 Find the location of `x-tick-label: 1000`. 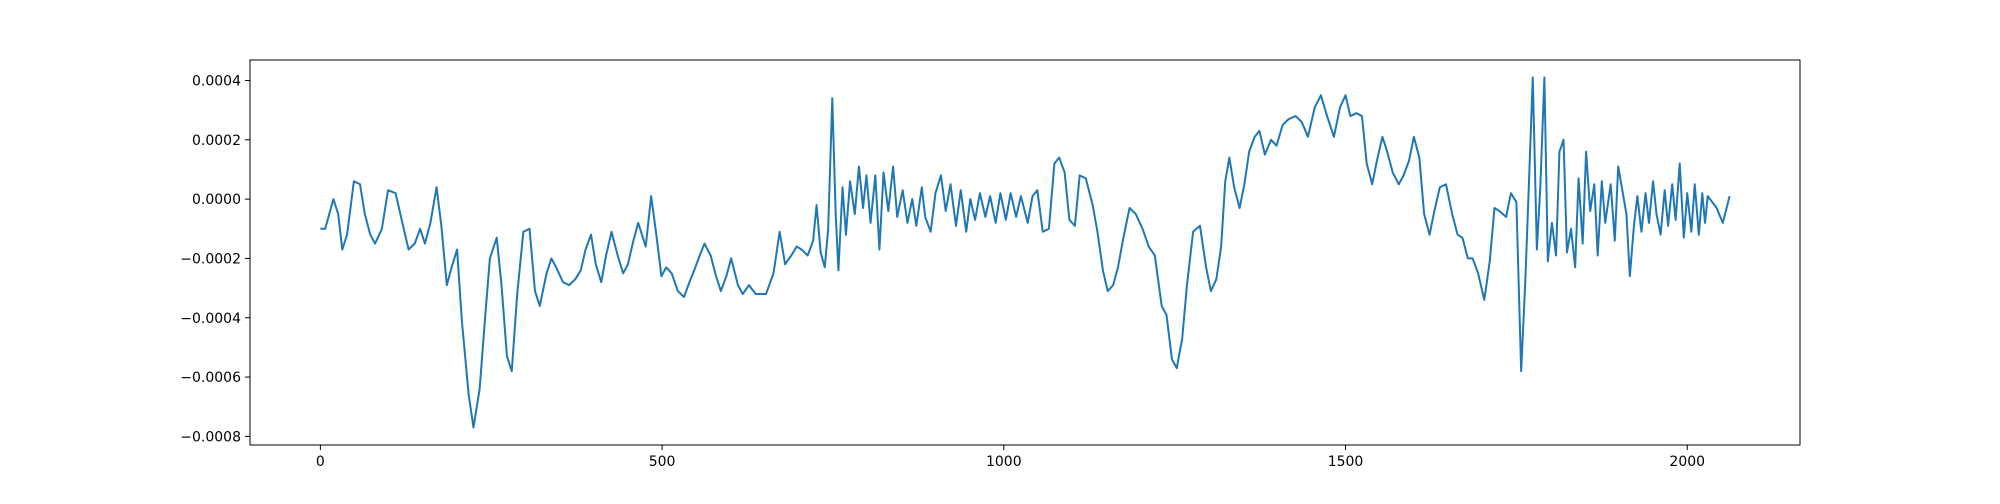

x-tick-label: 1000 is located at coordinates (1004, 462).